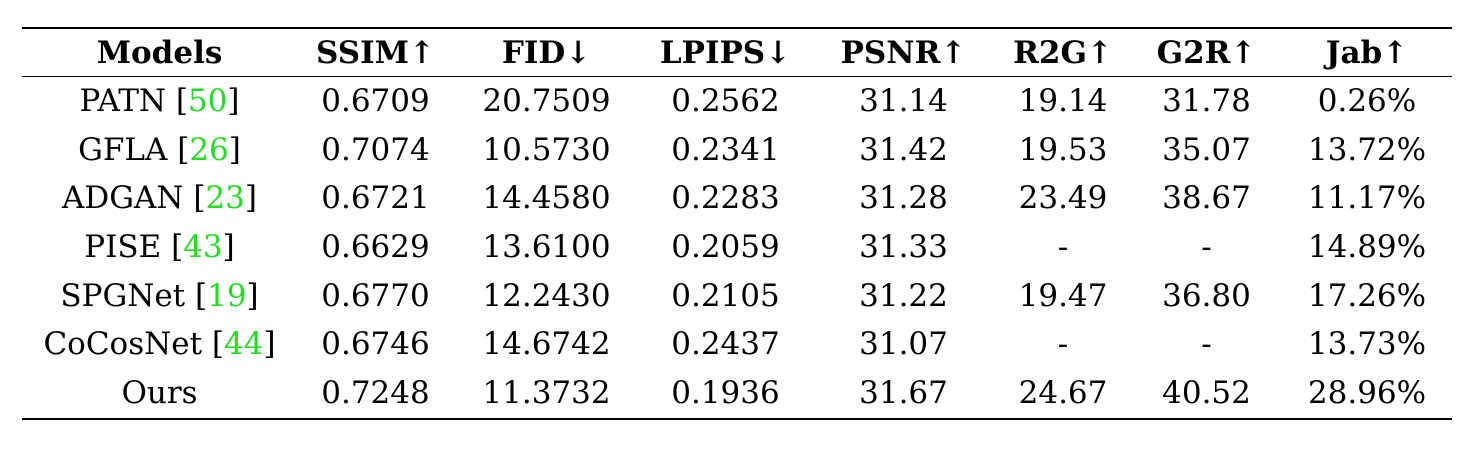 This screenshot has height=449, width=1470. What do you see at coordinates (375, 247) in the screenshot?
I see `ssim-cell: 0.6629` at bounding box center [375, 247].